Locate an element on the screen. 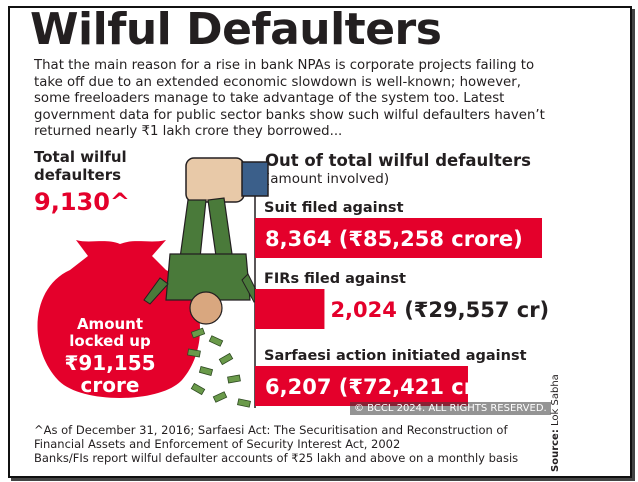  bar-value-label: 2,024 (₹29,557 cr) is located at coordinates (439, 310).